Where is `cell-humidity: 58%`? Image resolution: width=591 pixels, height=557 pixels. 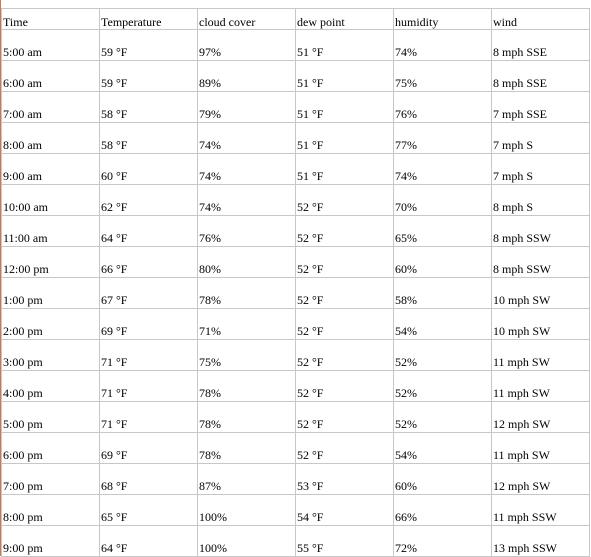 cell-humidity: 58% is located at coordinates (442, 293).